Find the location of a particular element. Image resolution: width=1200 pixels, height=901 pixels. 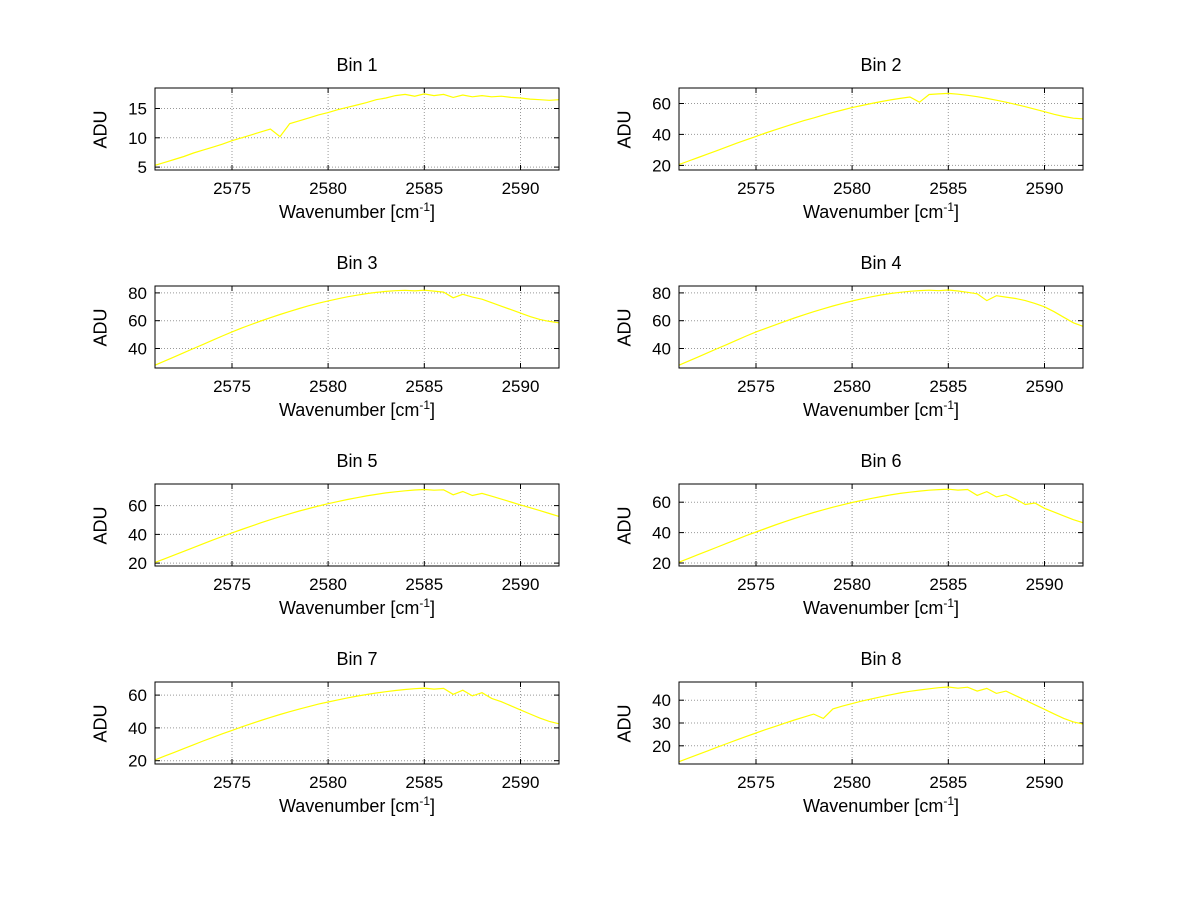

svg-text: 15 is located at coordinates (137, 109).